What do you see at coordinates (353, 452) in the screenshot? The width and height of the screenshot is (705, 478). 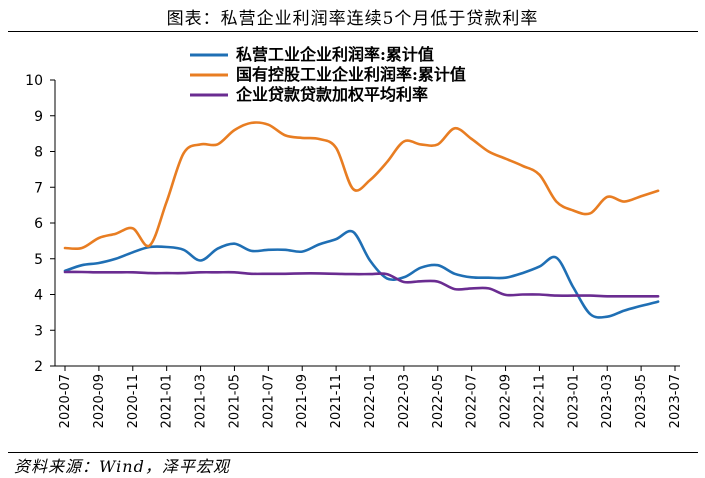 I see `source-divider` at bounding box center [353, 452].